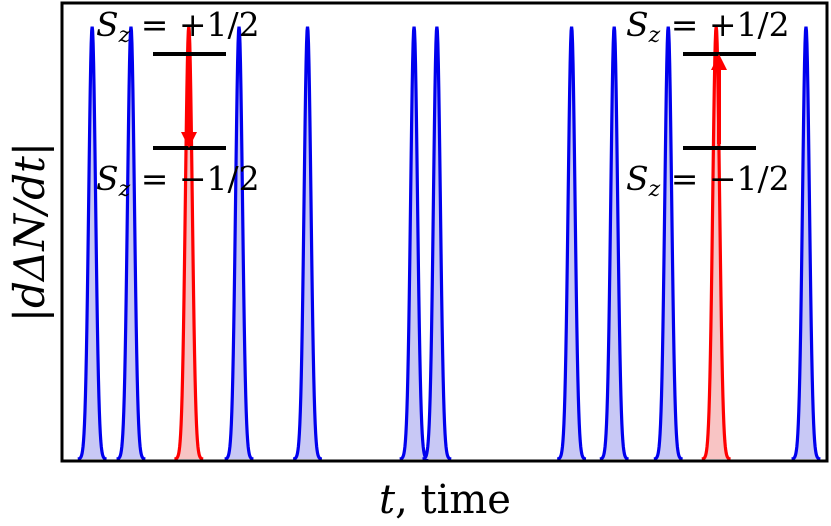 The image size is (831, 526). What do you see at coordinates (453, 500) in the screenshot?
I see `x-axis-text: , time` at bounding box center [453, 500].